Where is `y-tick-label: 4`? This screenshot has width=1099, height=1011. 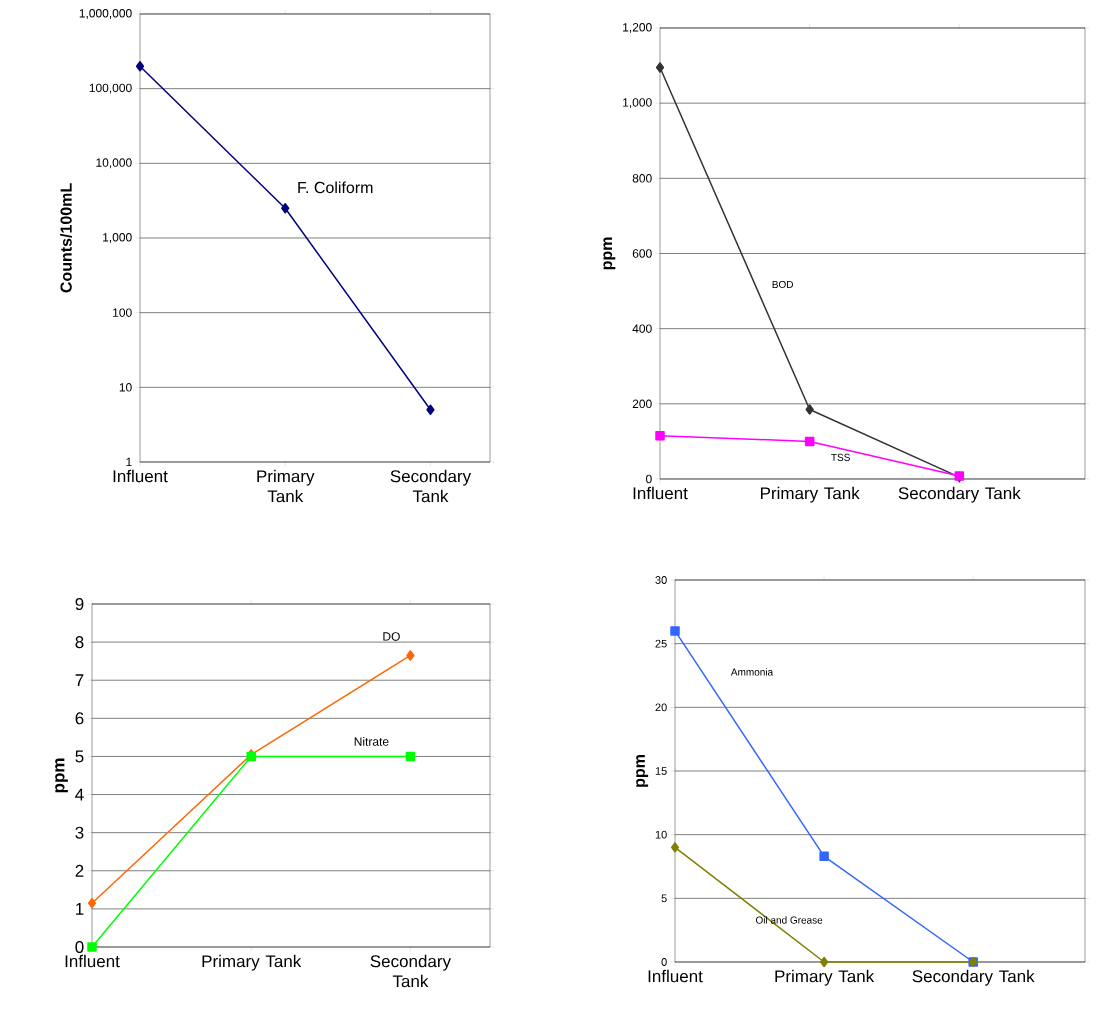 y-tick-label: 4 is located at coordinates (79, 794).